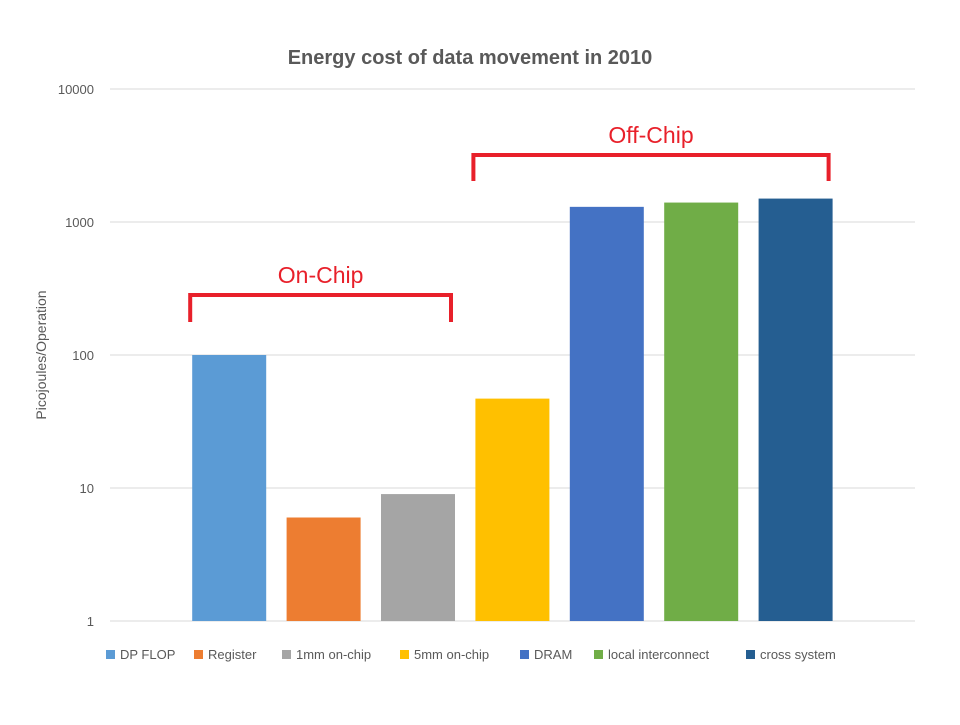 Image resolution: width=960 pixels, height=725 pixels. What do you see at coordinates (451, 654) in the screenshot?
I see `legend-label: 5mm on-chip` at bounding box center [451, 654].